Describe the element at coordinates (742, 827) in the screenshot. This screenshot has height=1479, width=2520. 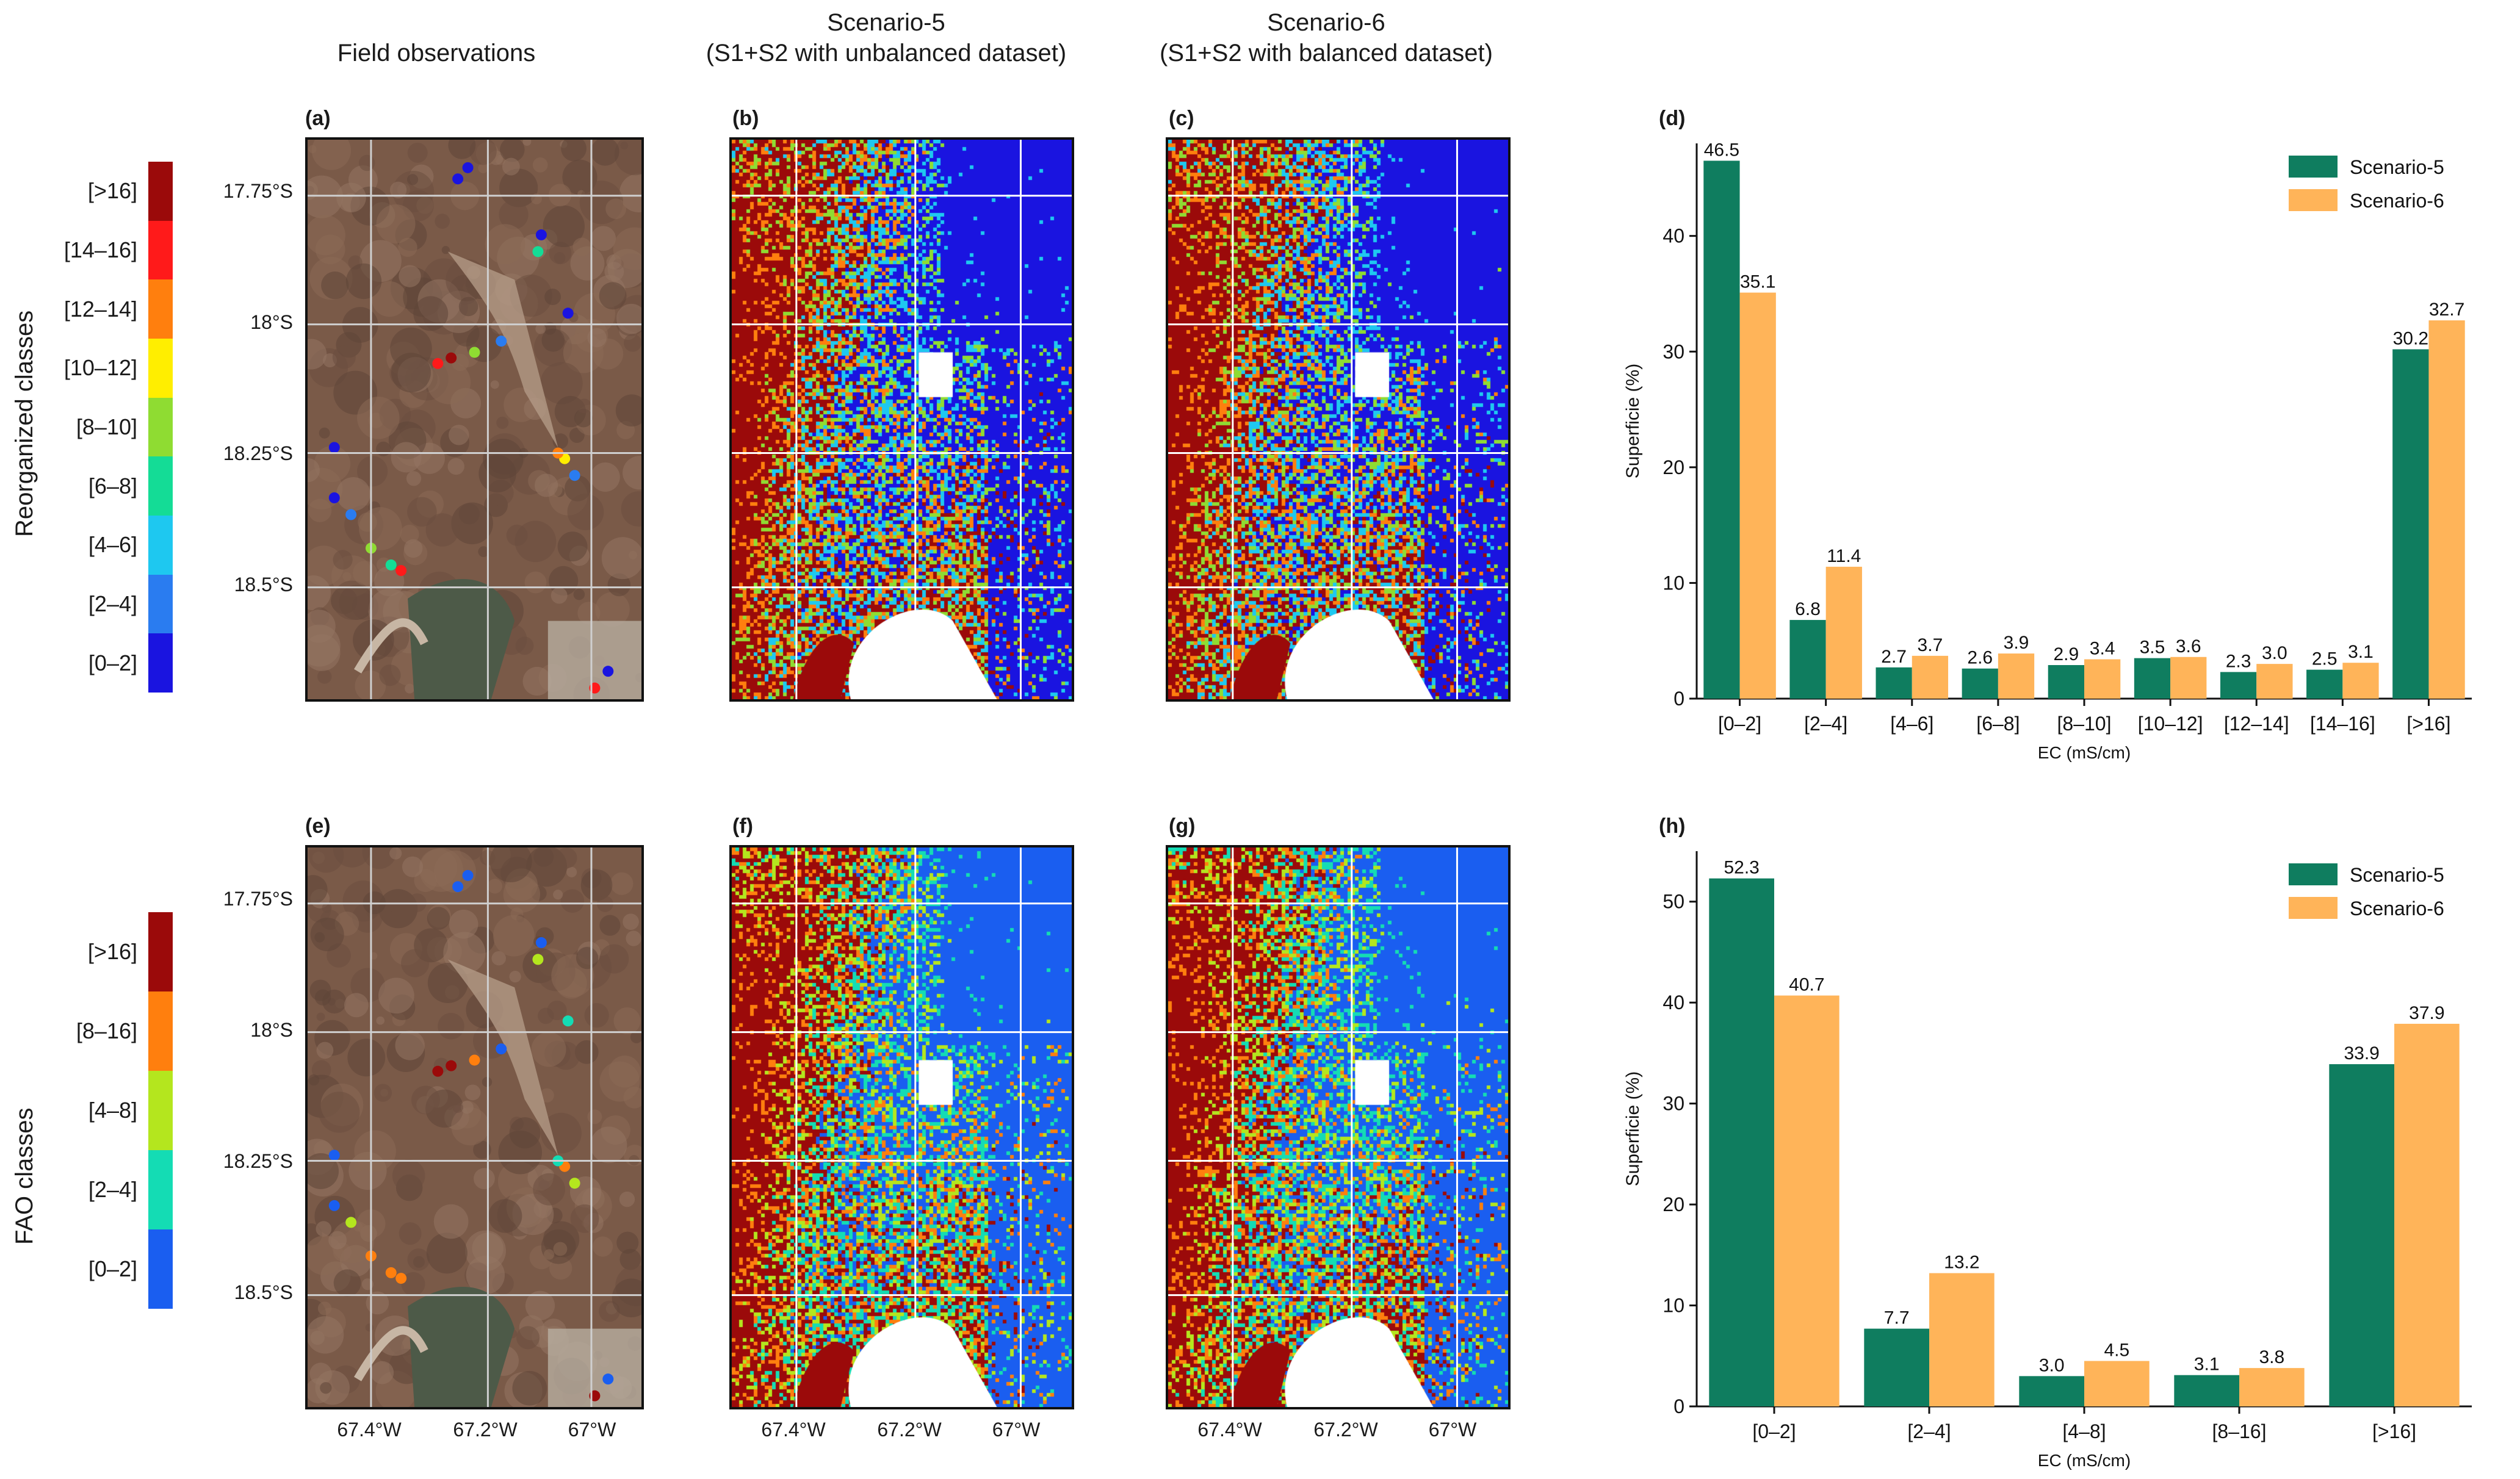
I see `panel-label-f: (f)` at that location.